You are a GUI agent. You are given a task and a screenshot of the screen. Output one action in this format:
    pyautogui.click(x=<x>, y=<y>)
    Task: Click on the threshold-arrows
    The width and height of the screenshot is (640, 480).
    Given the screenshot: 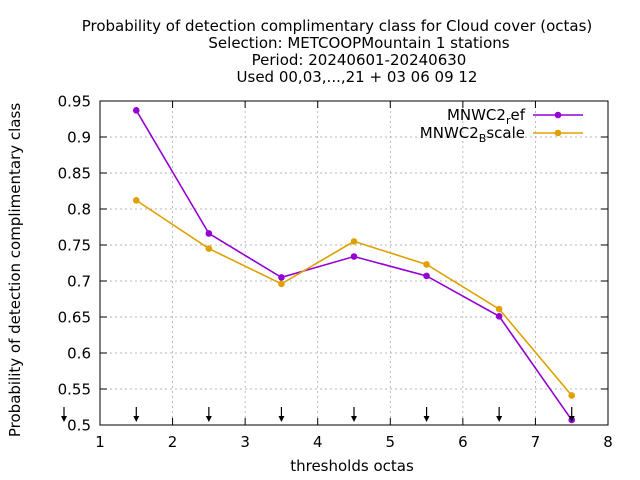 What is the action you would take?
    pyautogui.click(x=318, y=414)
    